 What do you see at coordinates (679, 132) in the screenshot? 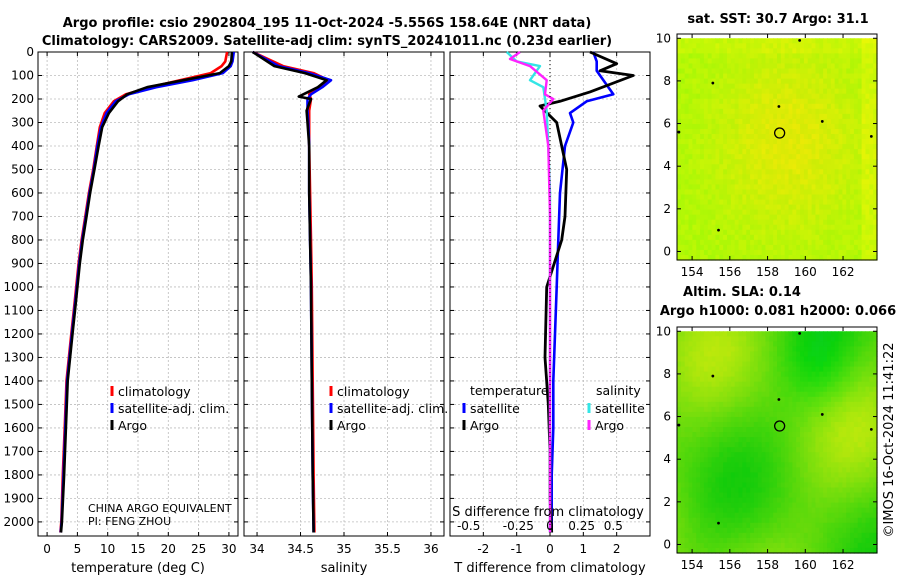
I see `island-dot` at bounding box center [679, 132].